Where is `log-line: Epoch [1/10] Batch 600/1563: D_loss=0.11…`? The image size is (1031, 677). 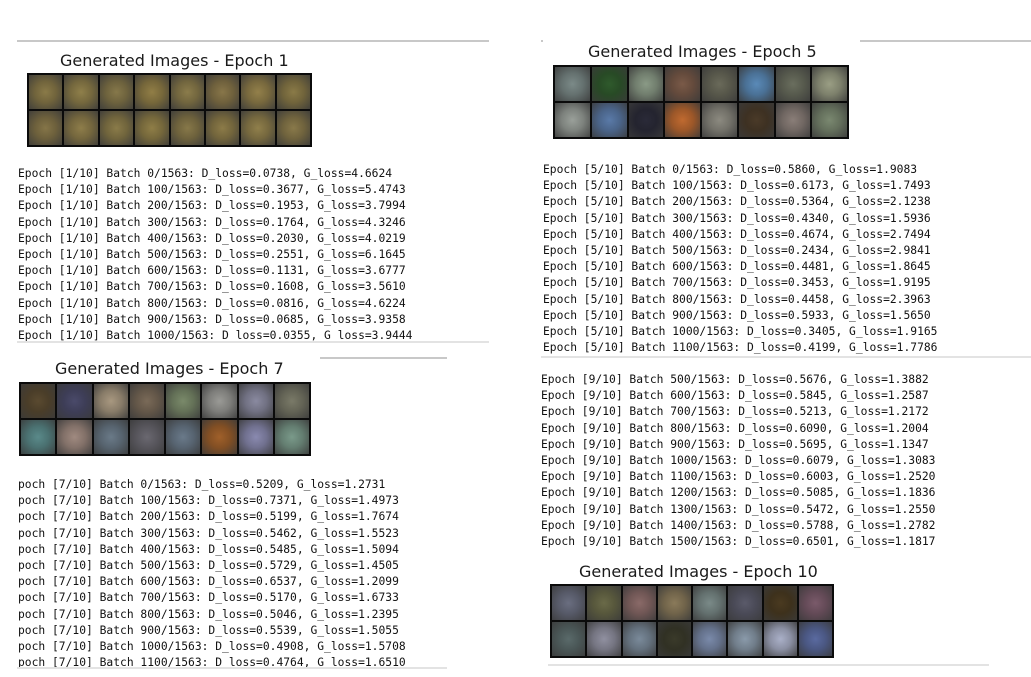
log-line: Epoch [1/10] Batch 600/1563: D_loss=0.11… is located at coordinates (212, 271).